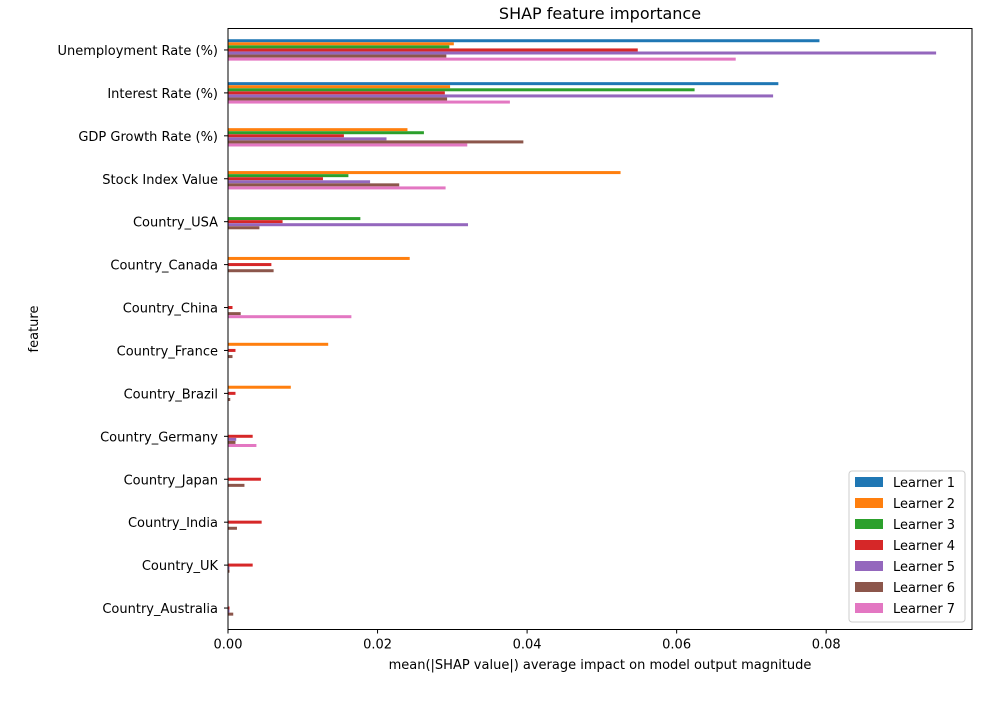  Describe the element at coordinates (527, 645) in the screenshot. I see `x-tick-label: 0.04` at that location.